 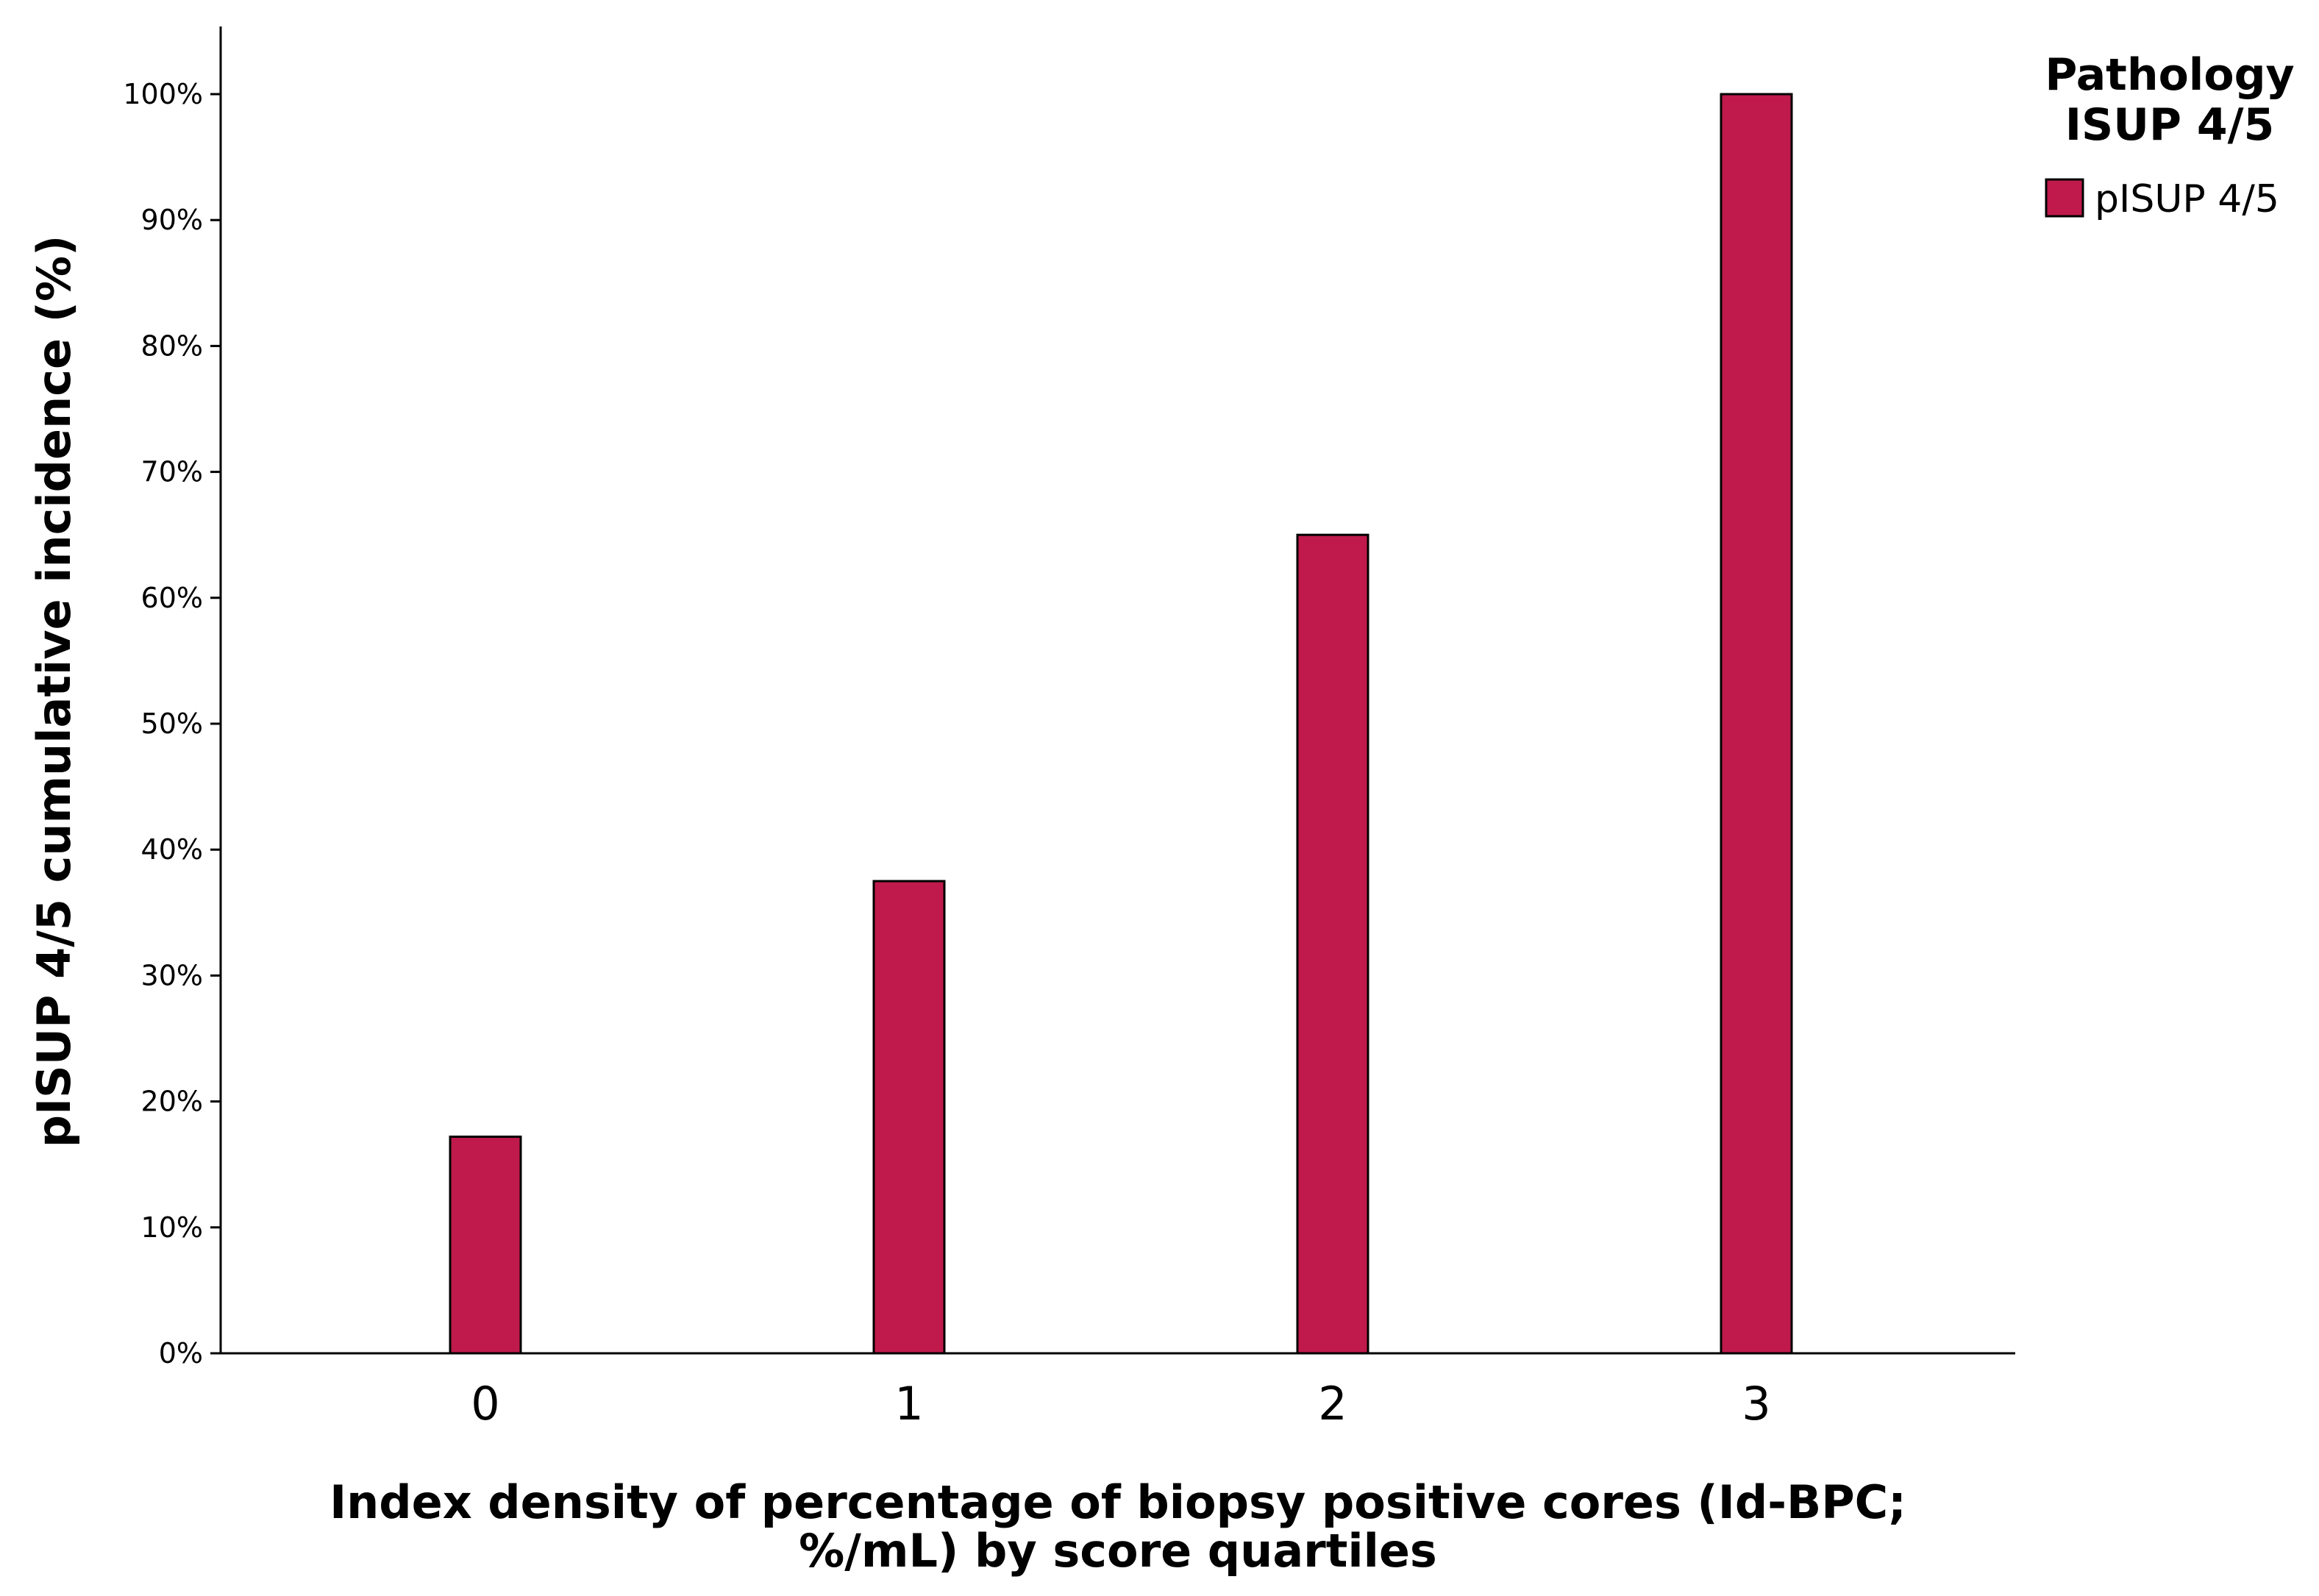 I want to click on y-tick-label: 60%, so click(x=172, y=598).